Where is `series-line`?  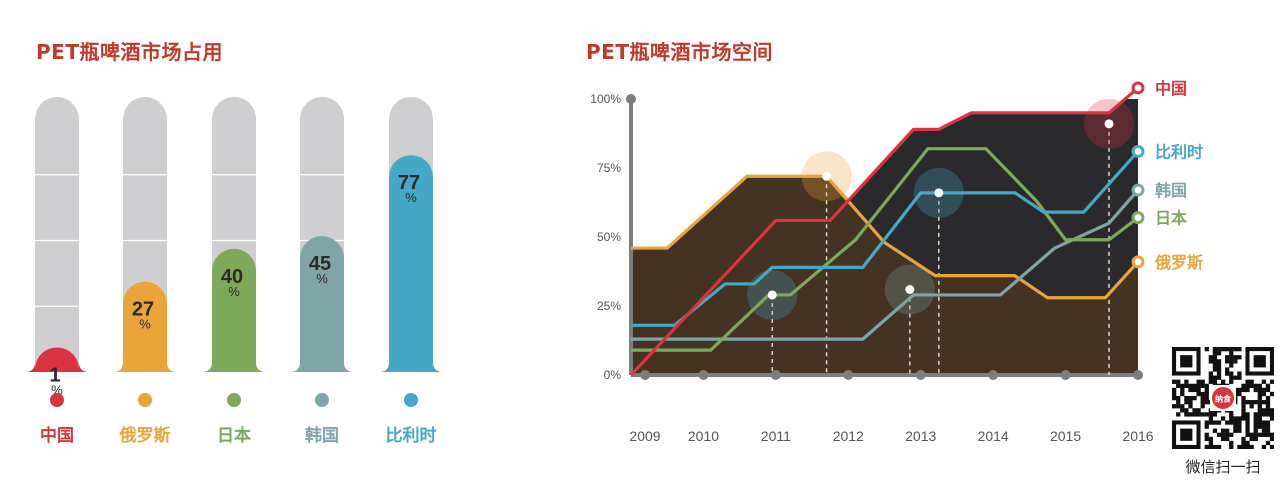 series-line is located at coordinates (885, 238).